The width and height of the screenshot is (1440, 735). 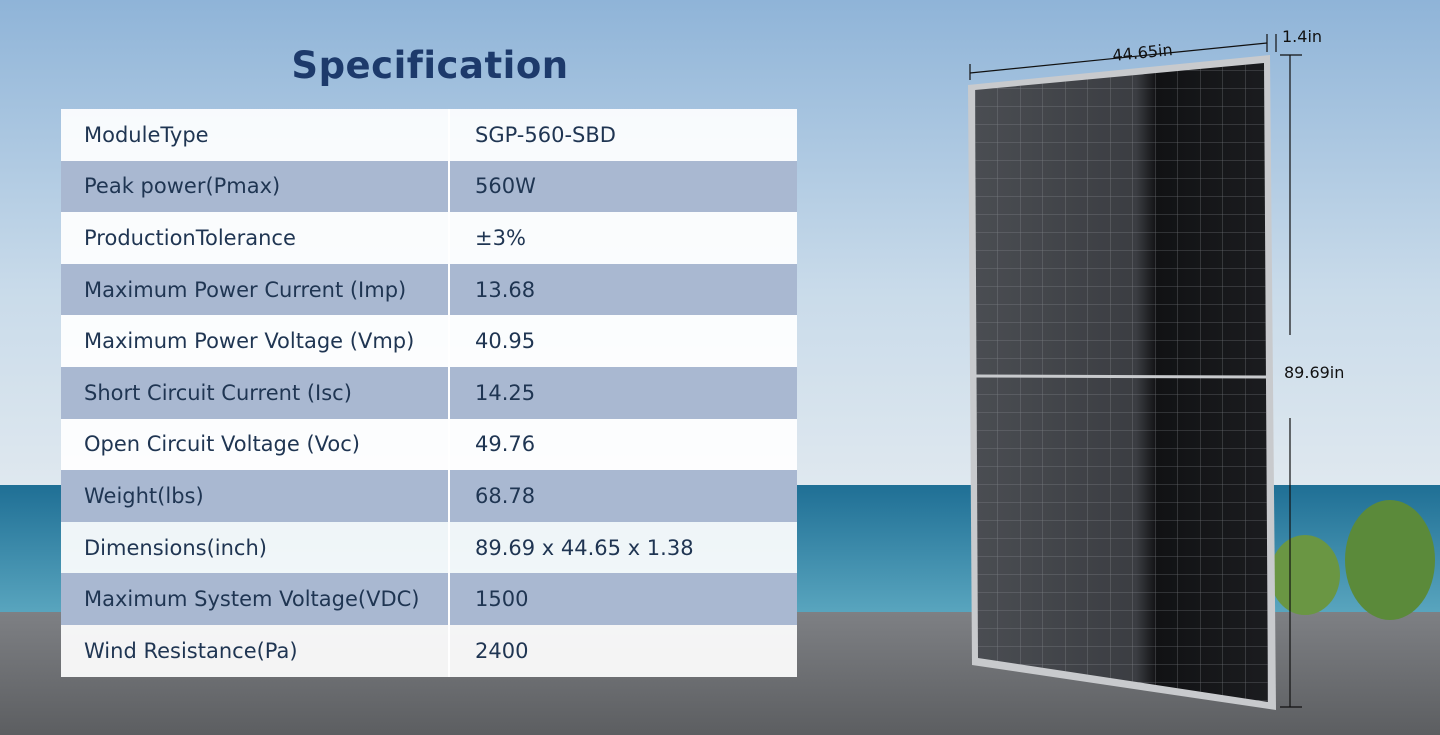 What do you see at coordinates (505, 392) in the screenshot?
I see `spec-value: 14.25` at bounding box center [505, 392].